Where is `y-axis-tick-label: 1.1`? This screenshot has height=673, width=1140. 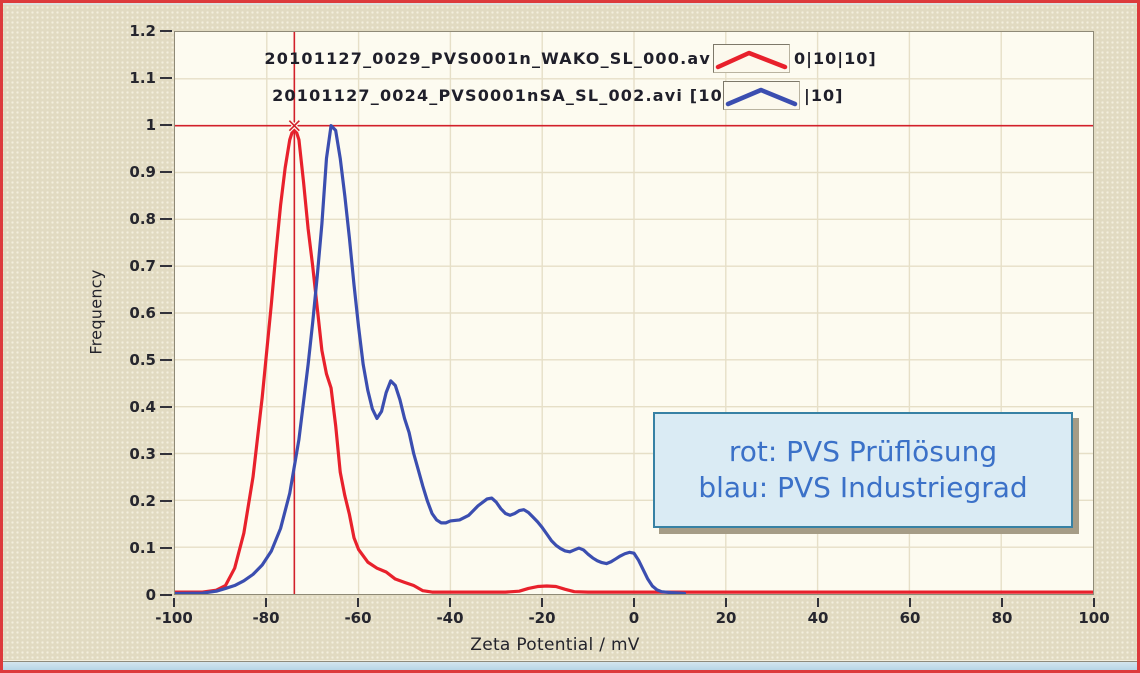 y-axis-tick-label: 1.1 is located at coordinates (142, 78).